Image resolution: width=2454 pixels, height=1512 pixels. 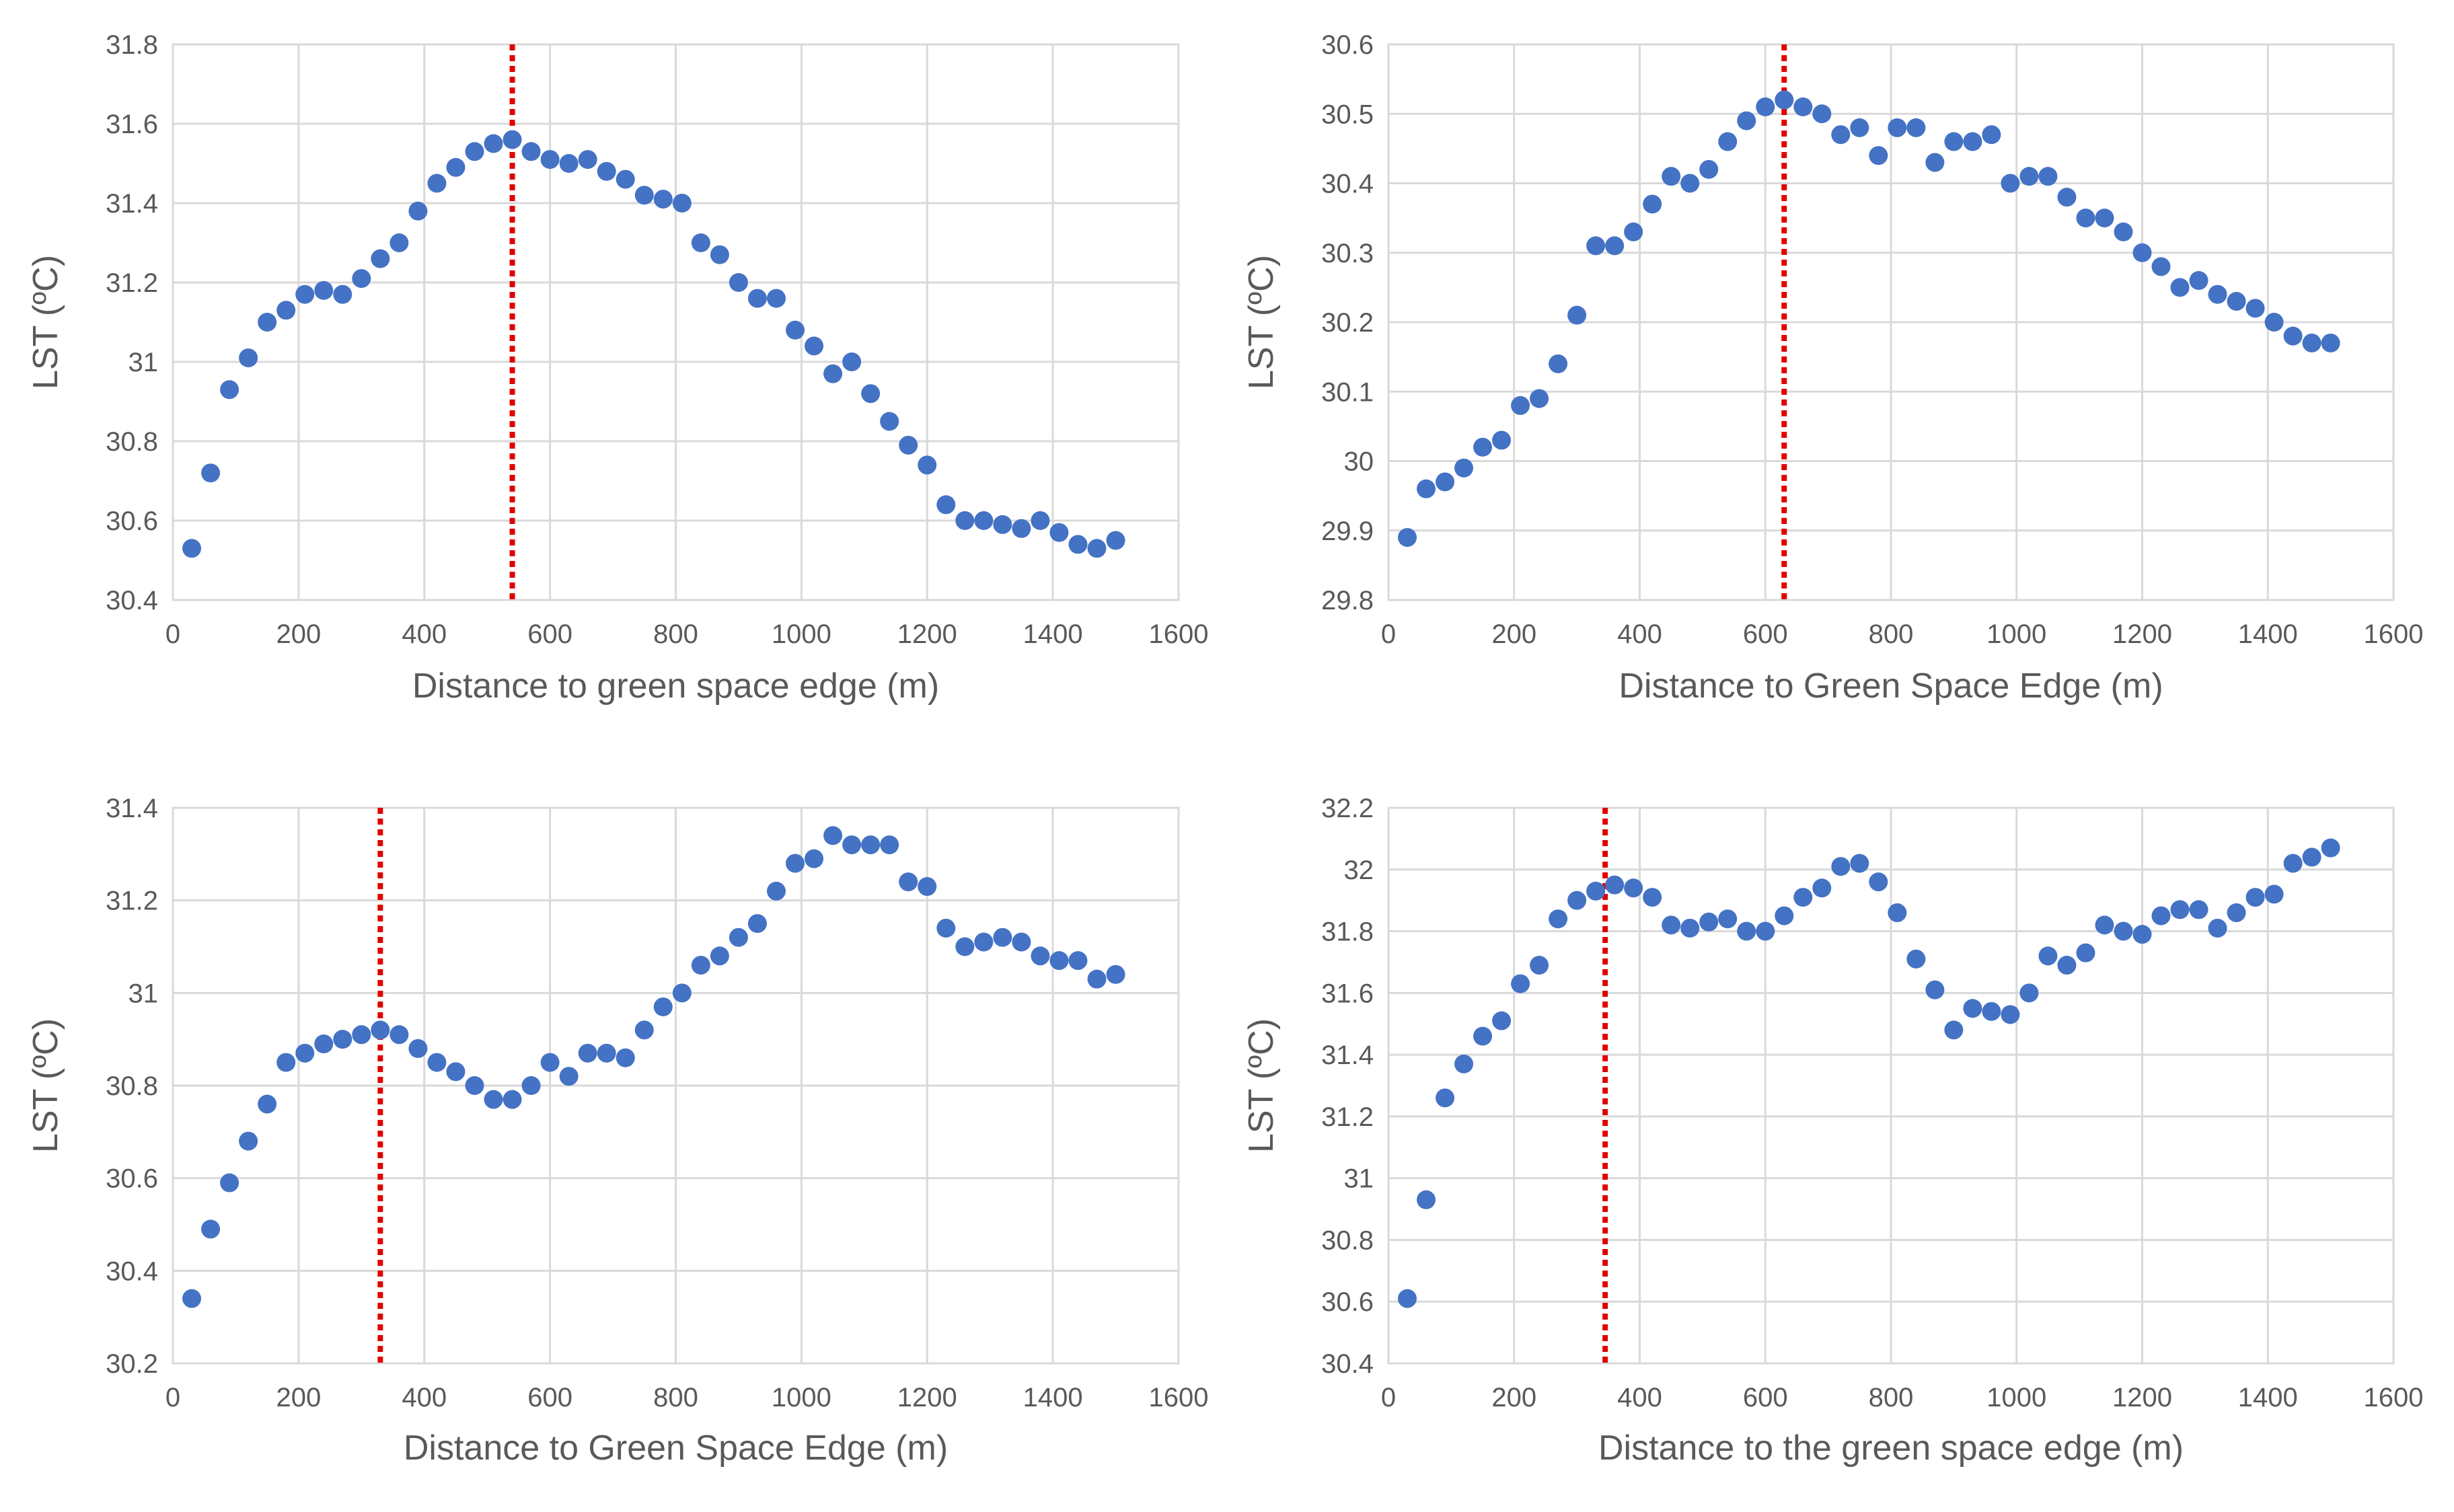 I want to click on y-tick-label: 30.4, so click(x=132, y=600).